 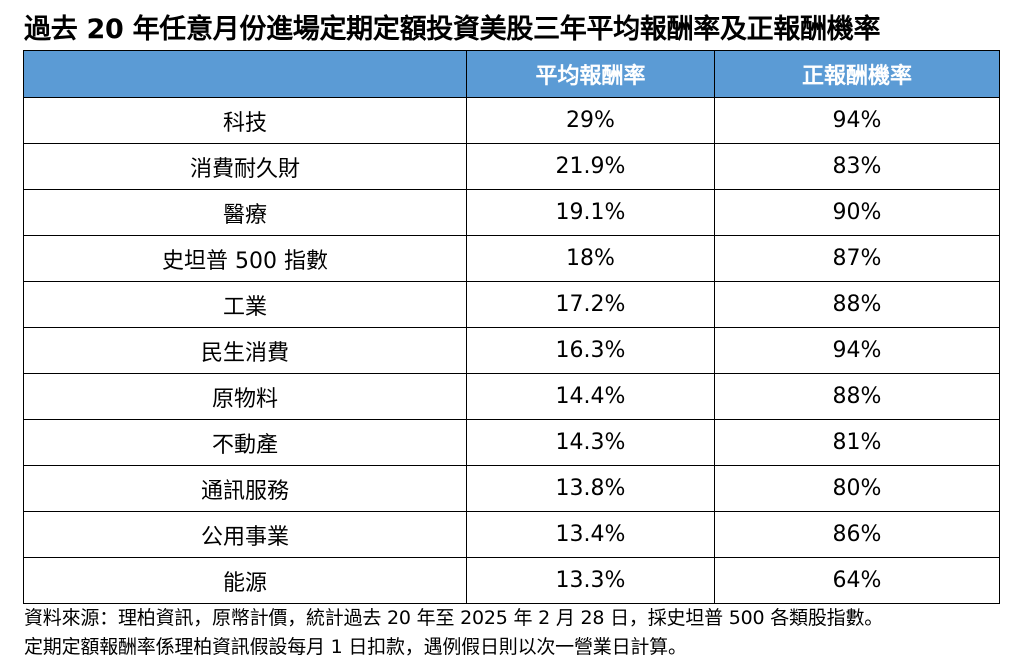 I want to click on avg-return-cell: 17.2%, so click(x=590, y=304).